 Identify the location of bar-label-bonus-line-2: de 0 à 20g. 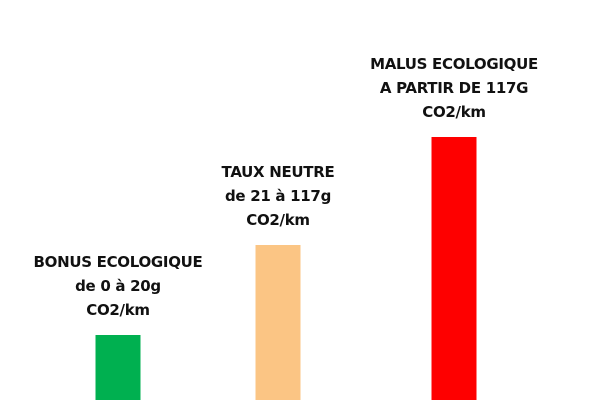
(118, 286).